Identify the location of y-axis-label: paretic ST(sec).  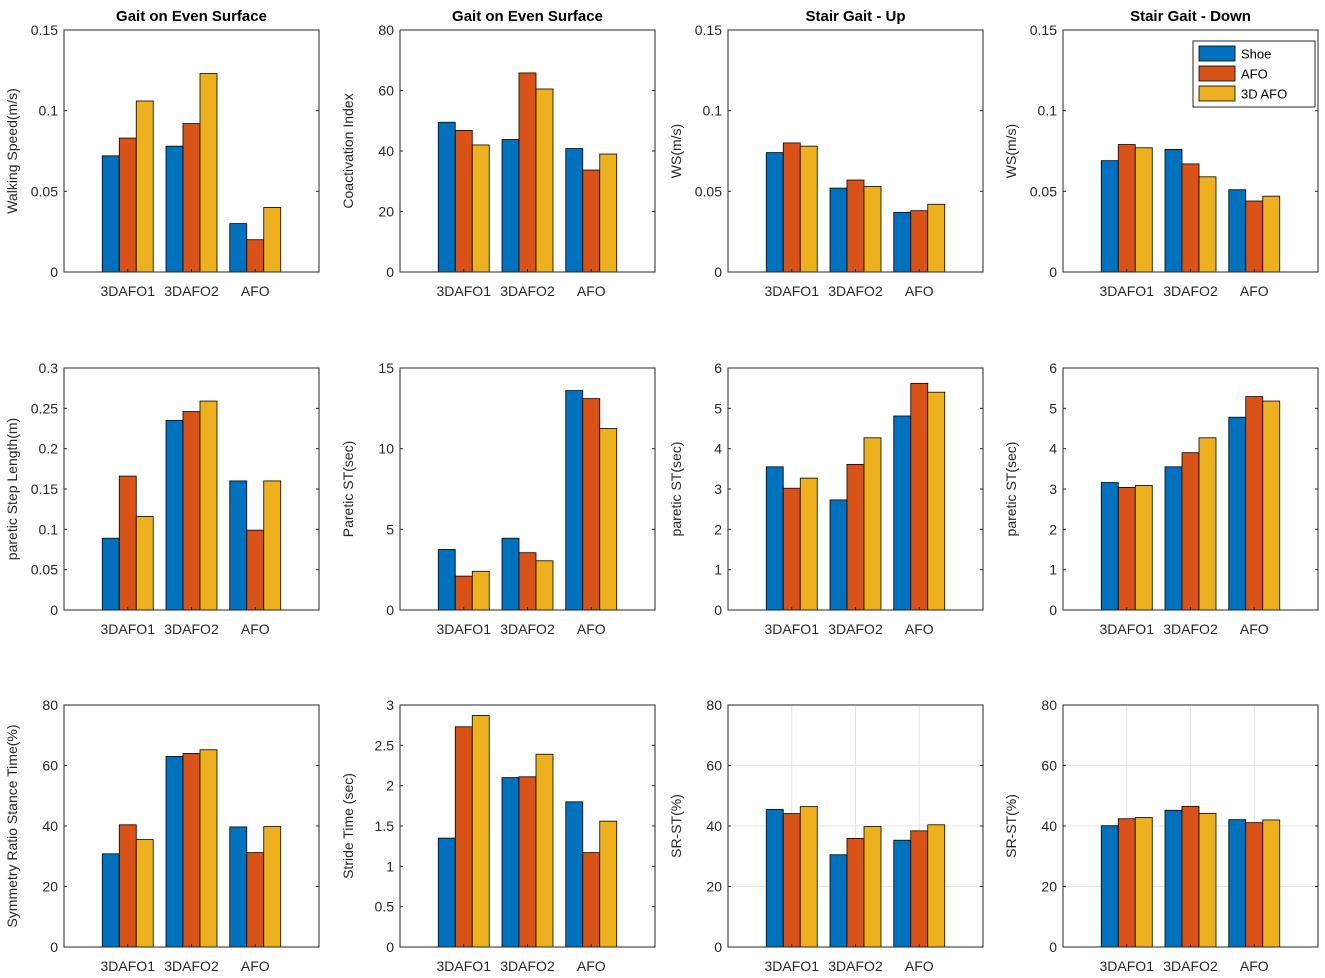
(1011, 489).